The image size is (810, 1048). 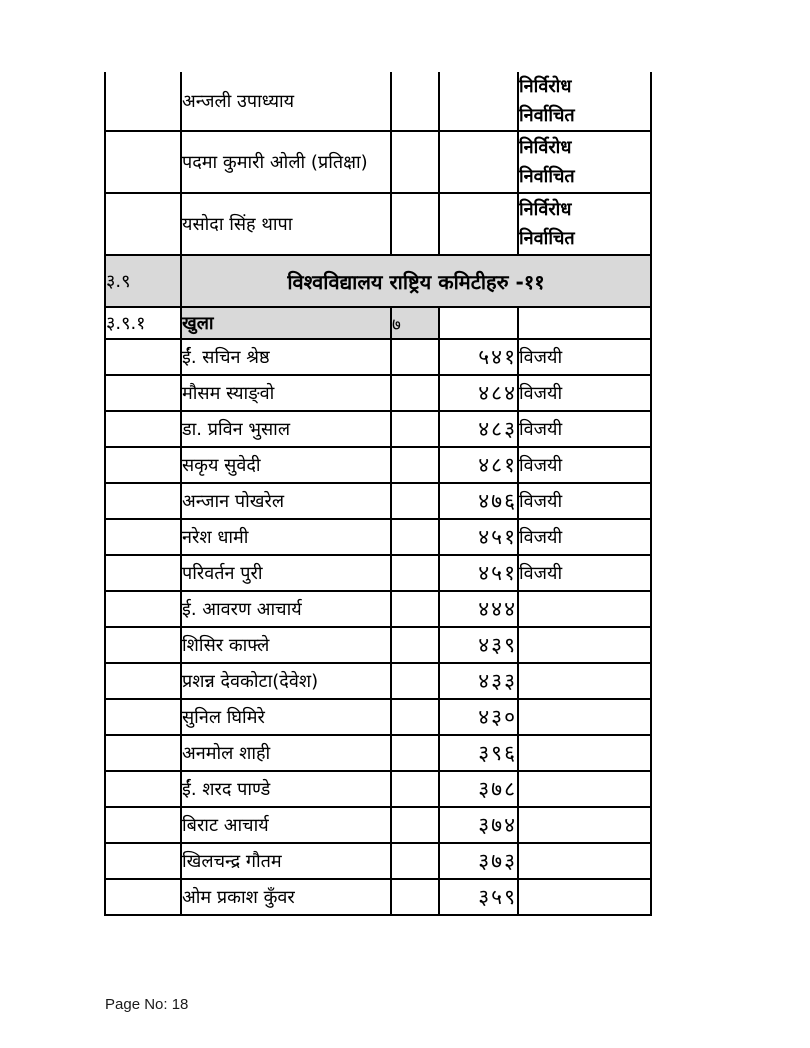 I want to click on unopposed-row: यसोदा सिंह थापा निर्विरोध निर्वाचित, so click(x=378, y=224).